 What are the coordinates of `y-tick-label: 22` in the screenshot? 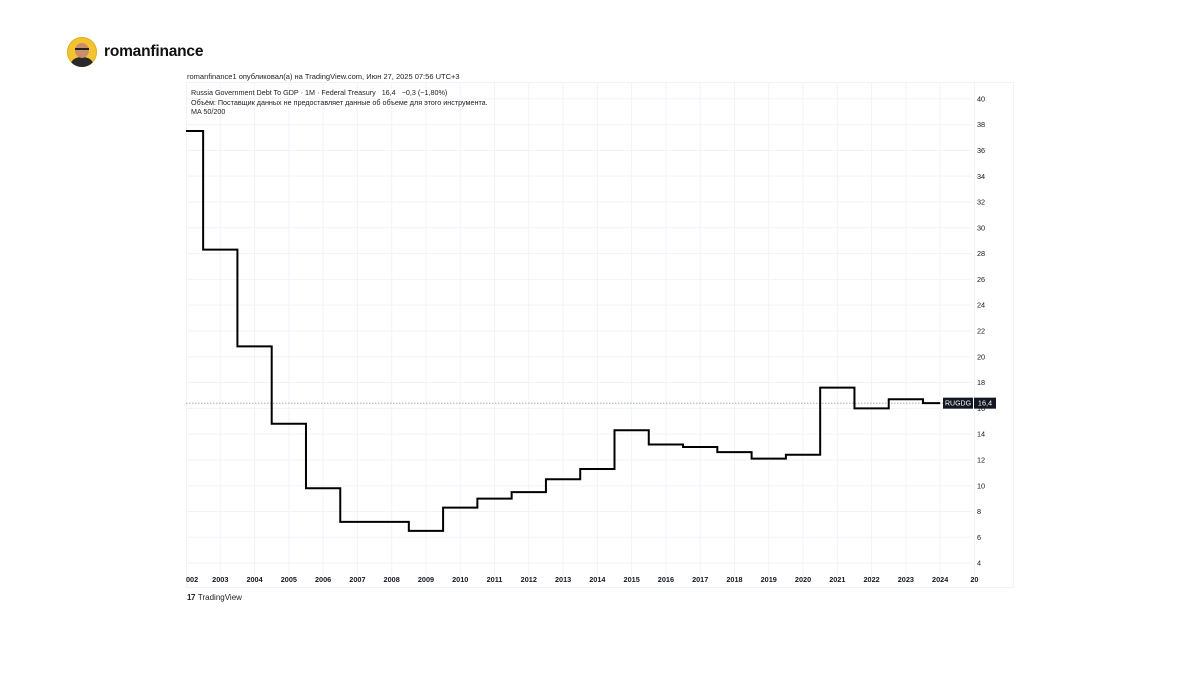 It's located at (981, 331).